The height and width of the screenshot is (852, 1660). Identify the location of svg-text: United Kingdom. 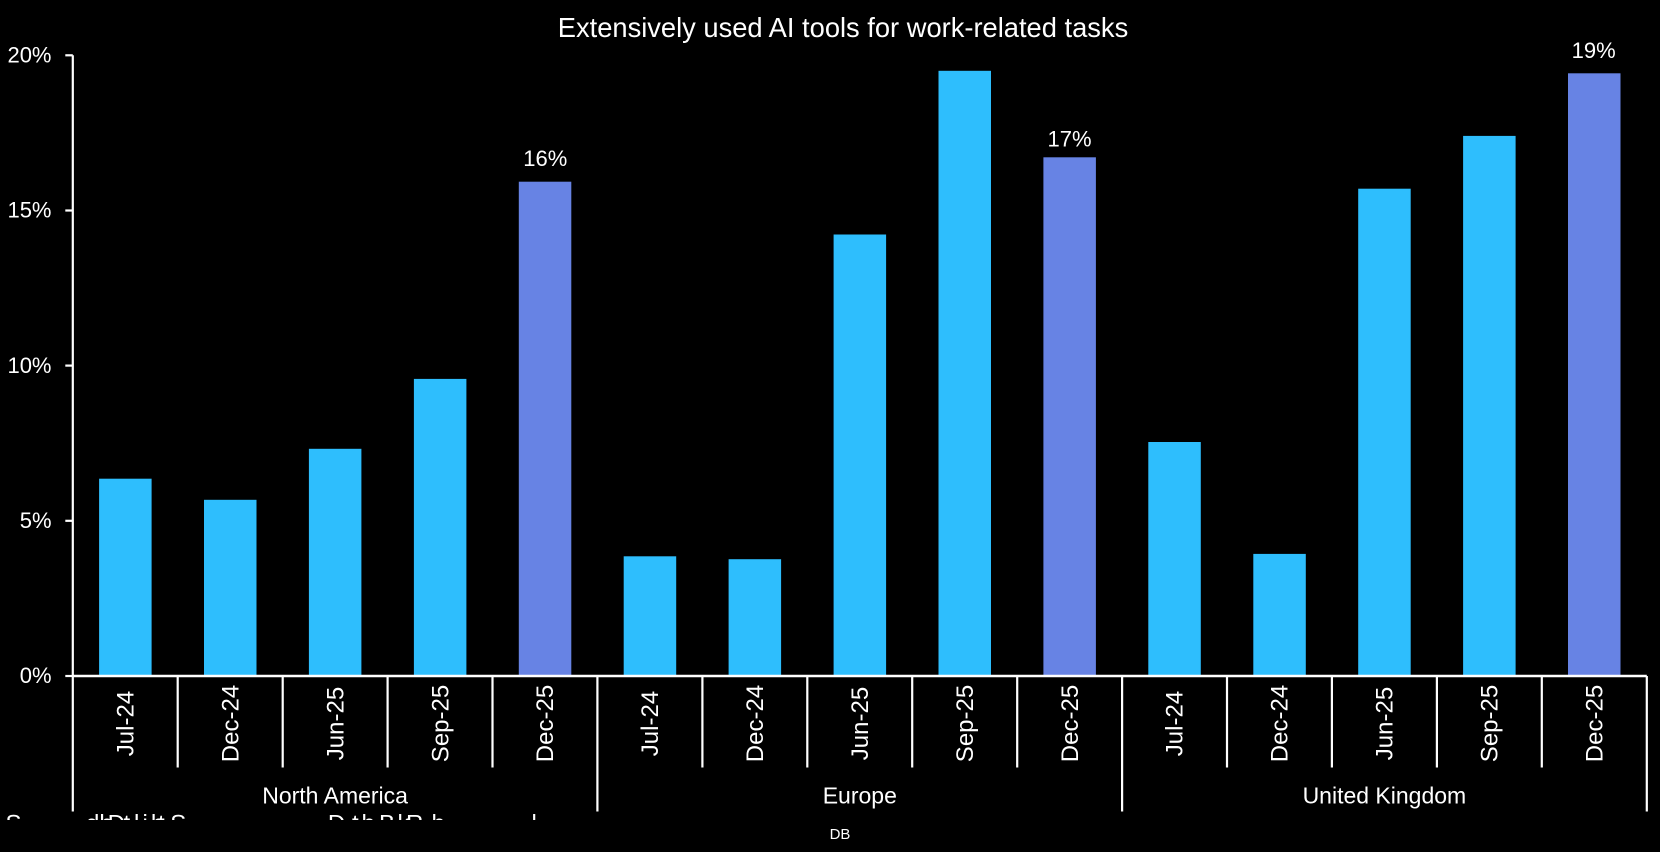
(1385, 796).